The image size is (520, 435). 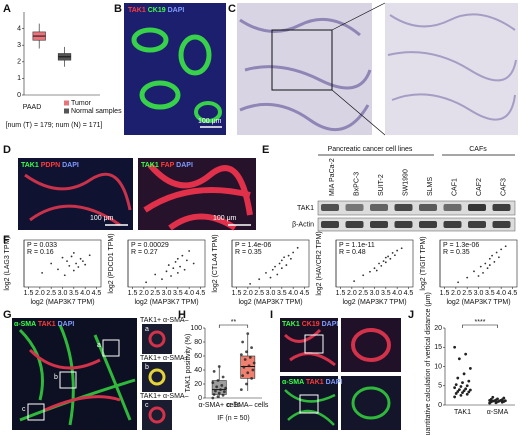 I want to click on lane-label: CAF1, so click(x=454, y=187).